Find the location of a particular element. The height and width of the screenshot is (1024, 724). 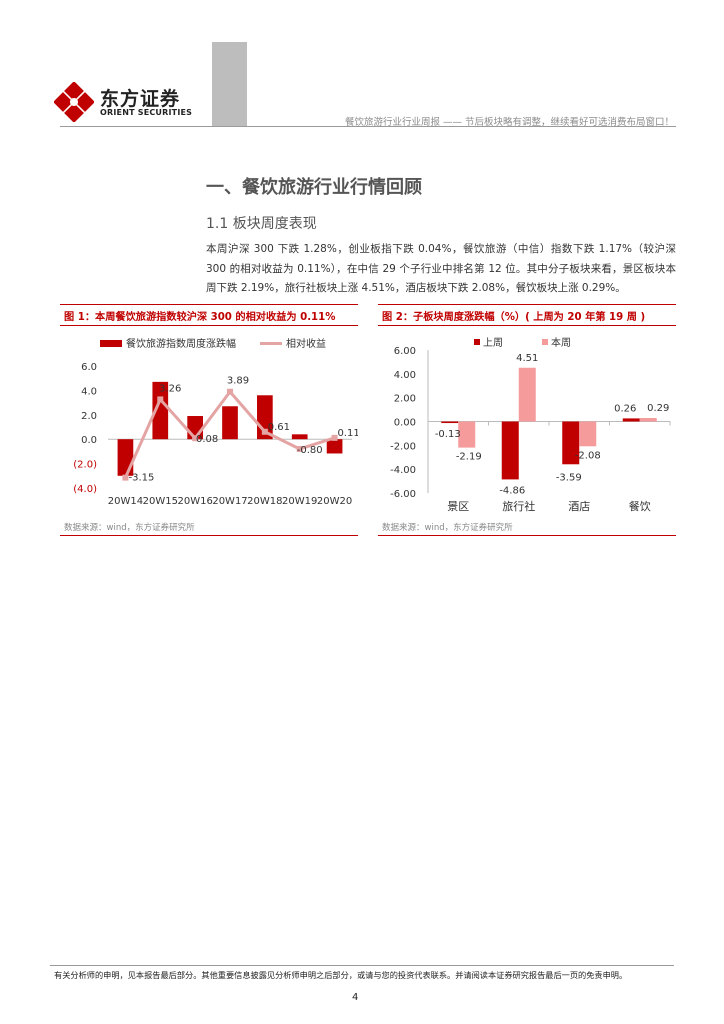

figure2-title: 图 2：子板块周度涨跌幅（%）( 上周为 20 年第 19 周 ) is located at coordinates (514, 317).